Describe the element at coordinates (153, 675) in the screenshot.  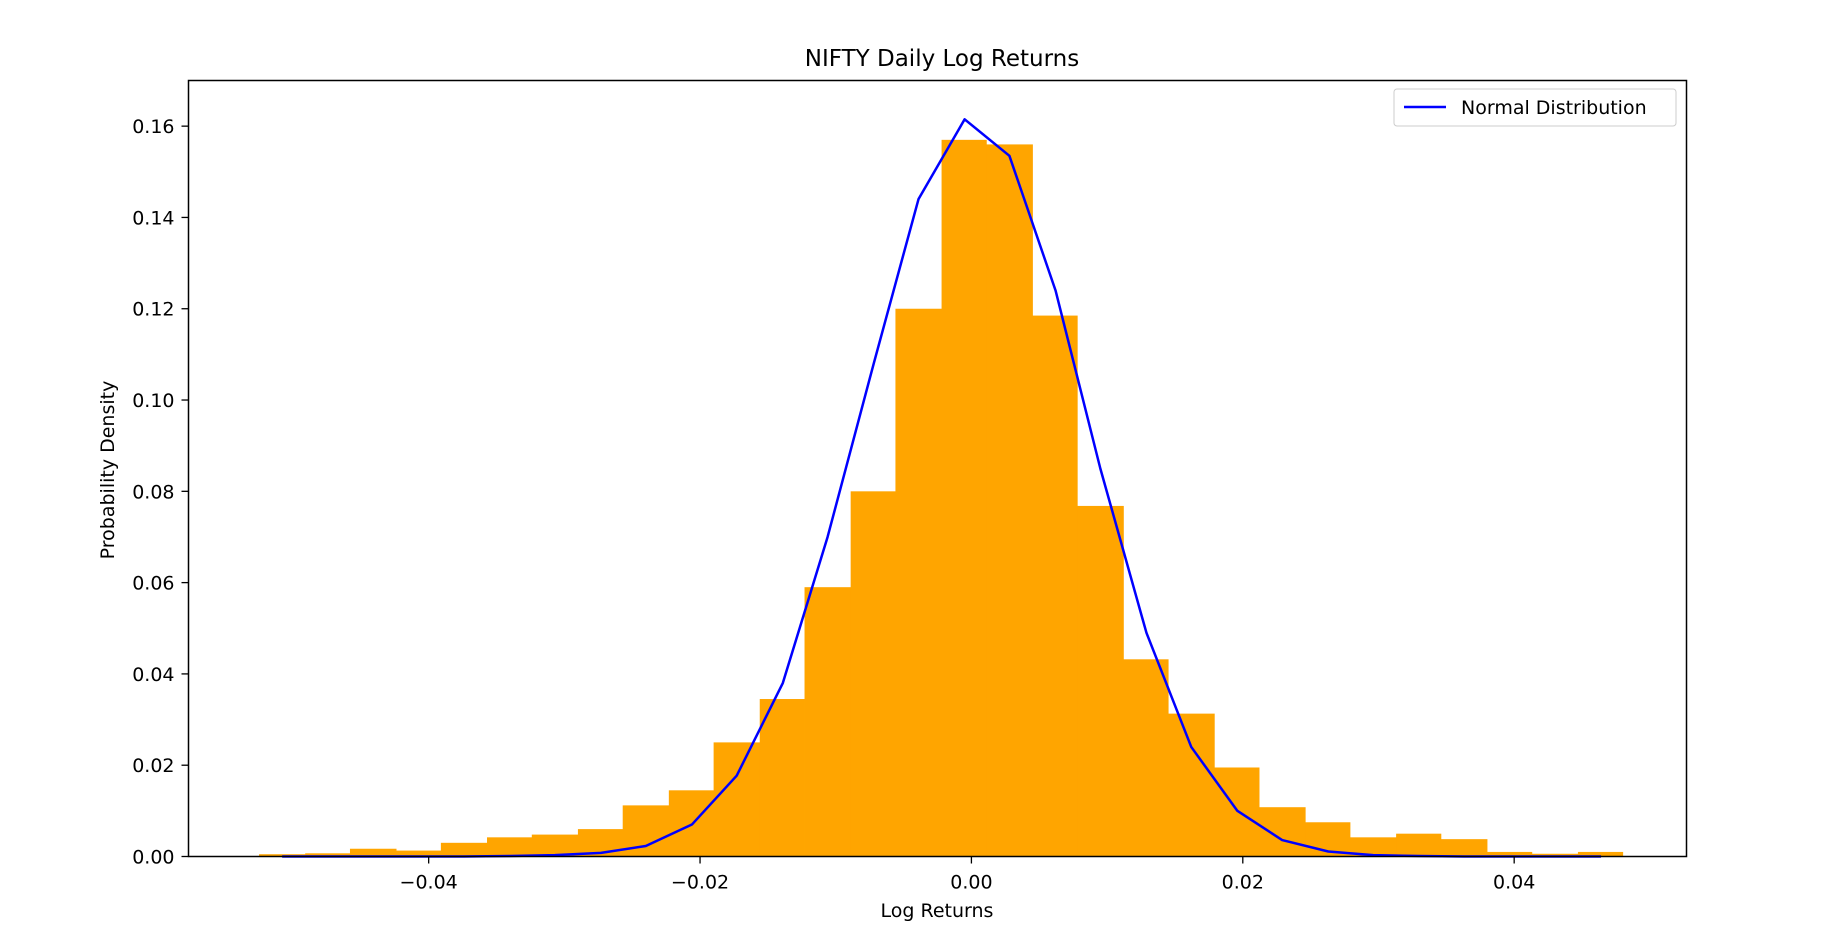
I see `y-tick-label: 0.04` at that location.